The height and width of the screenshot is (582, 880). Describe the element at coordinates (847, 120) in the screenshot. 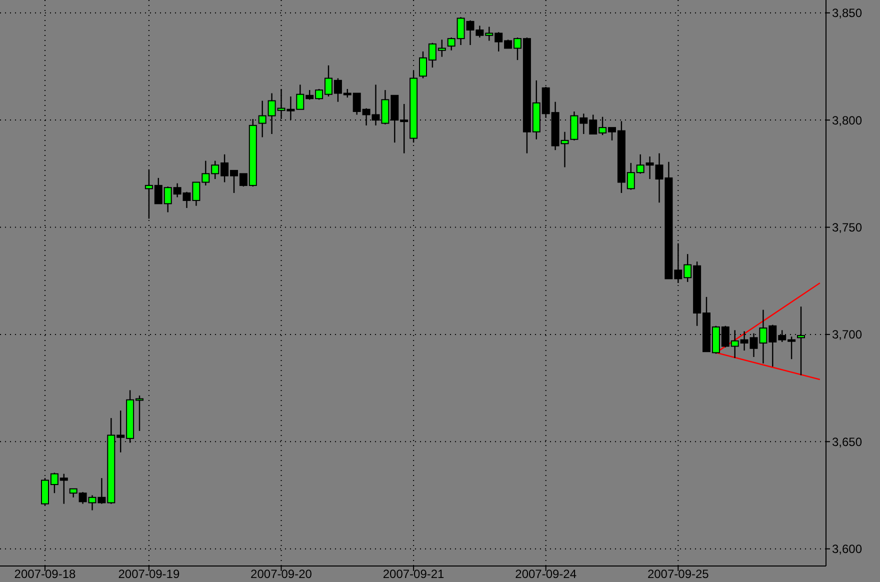

I see `y-tick-label: 3,800` at that location.